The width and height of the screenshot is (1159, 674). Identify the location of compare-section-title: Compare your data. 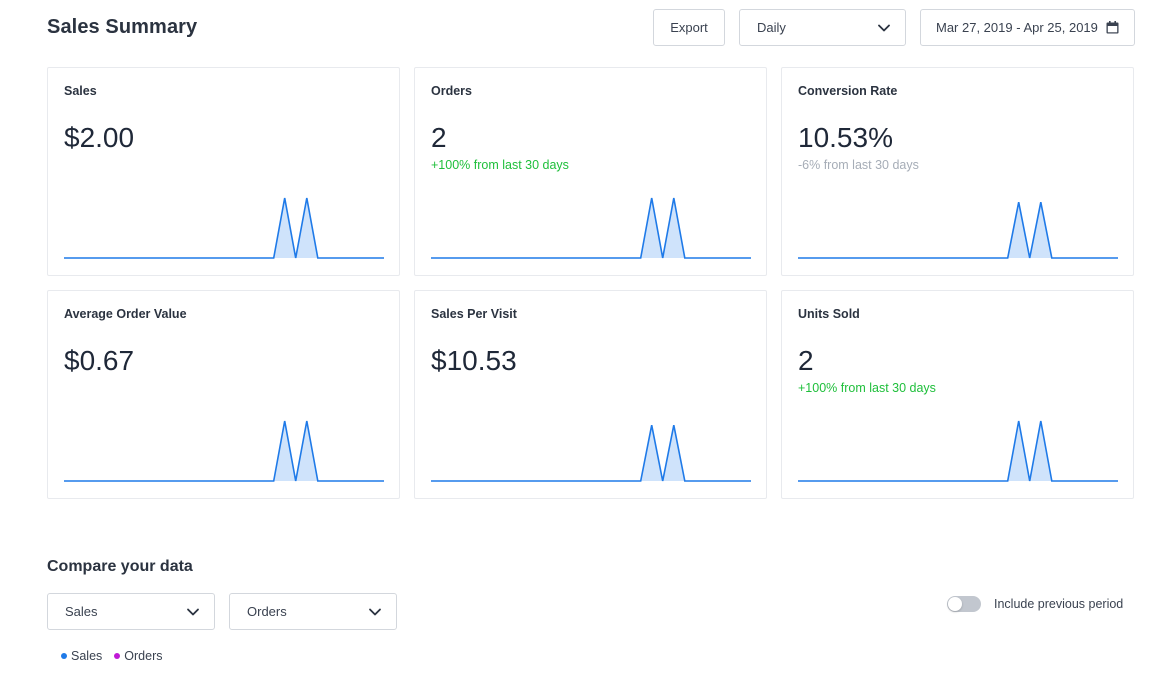
(120, 566).